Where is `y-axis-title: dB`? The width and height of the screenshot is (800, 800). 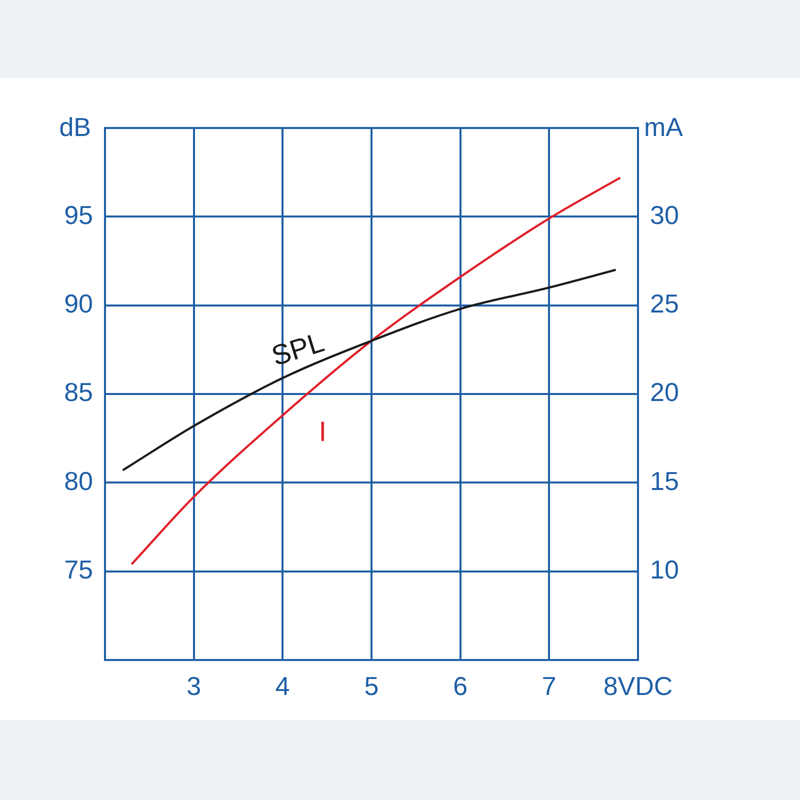
y-axis-title: dB is located at coordinates (75, 127).